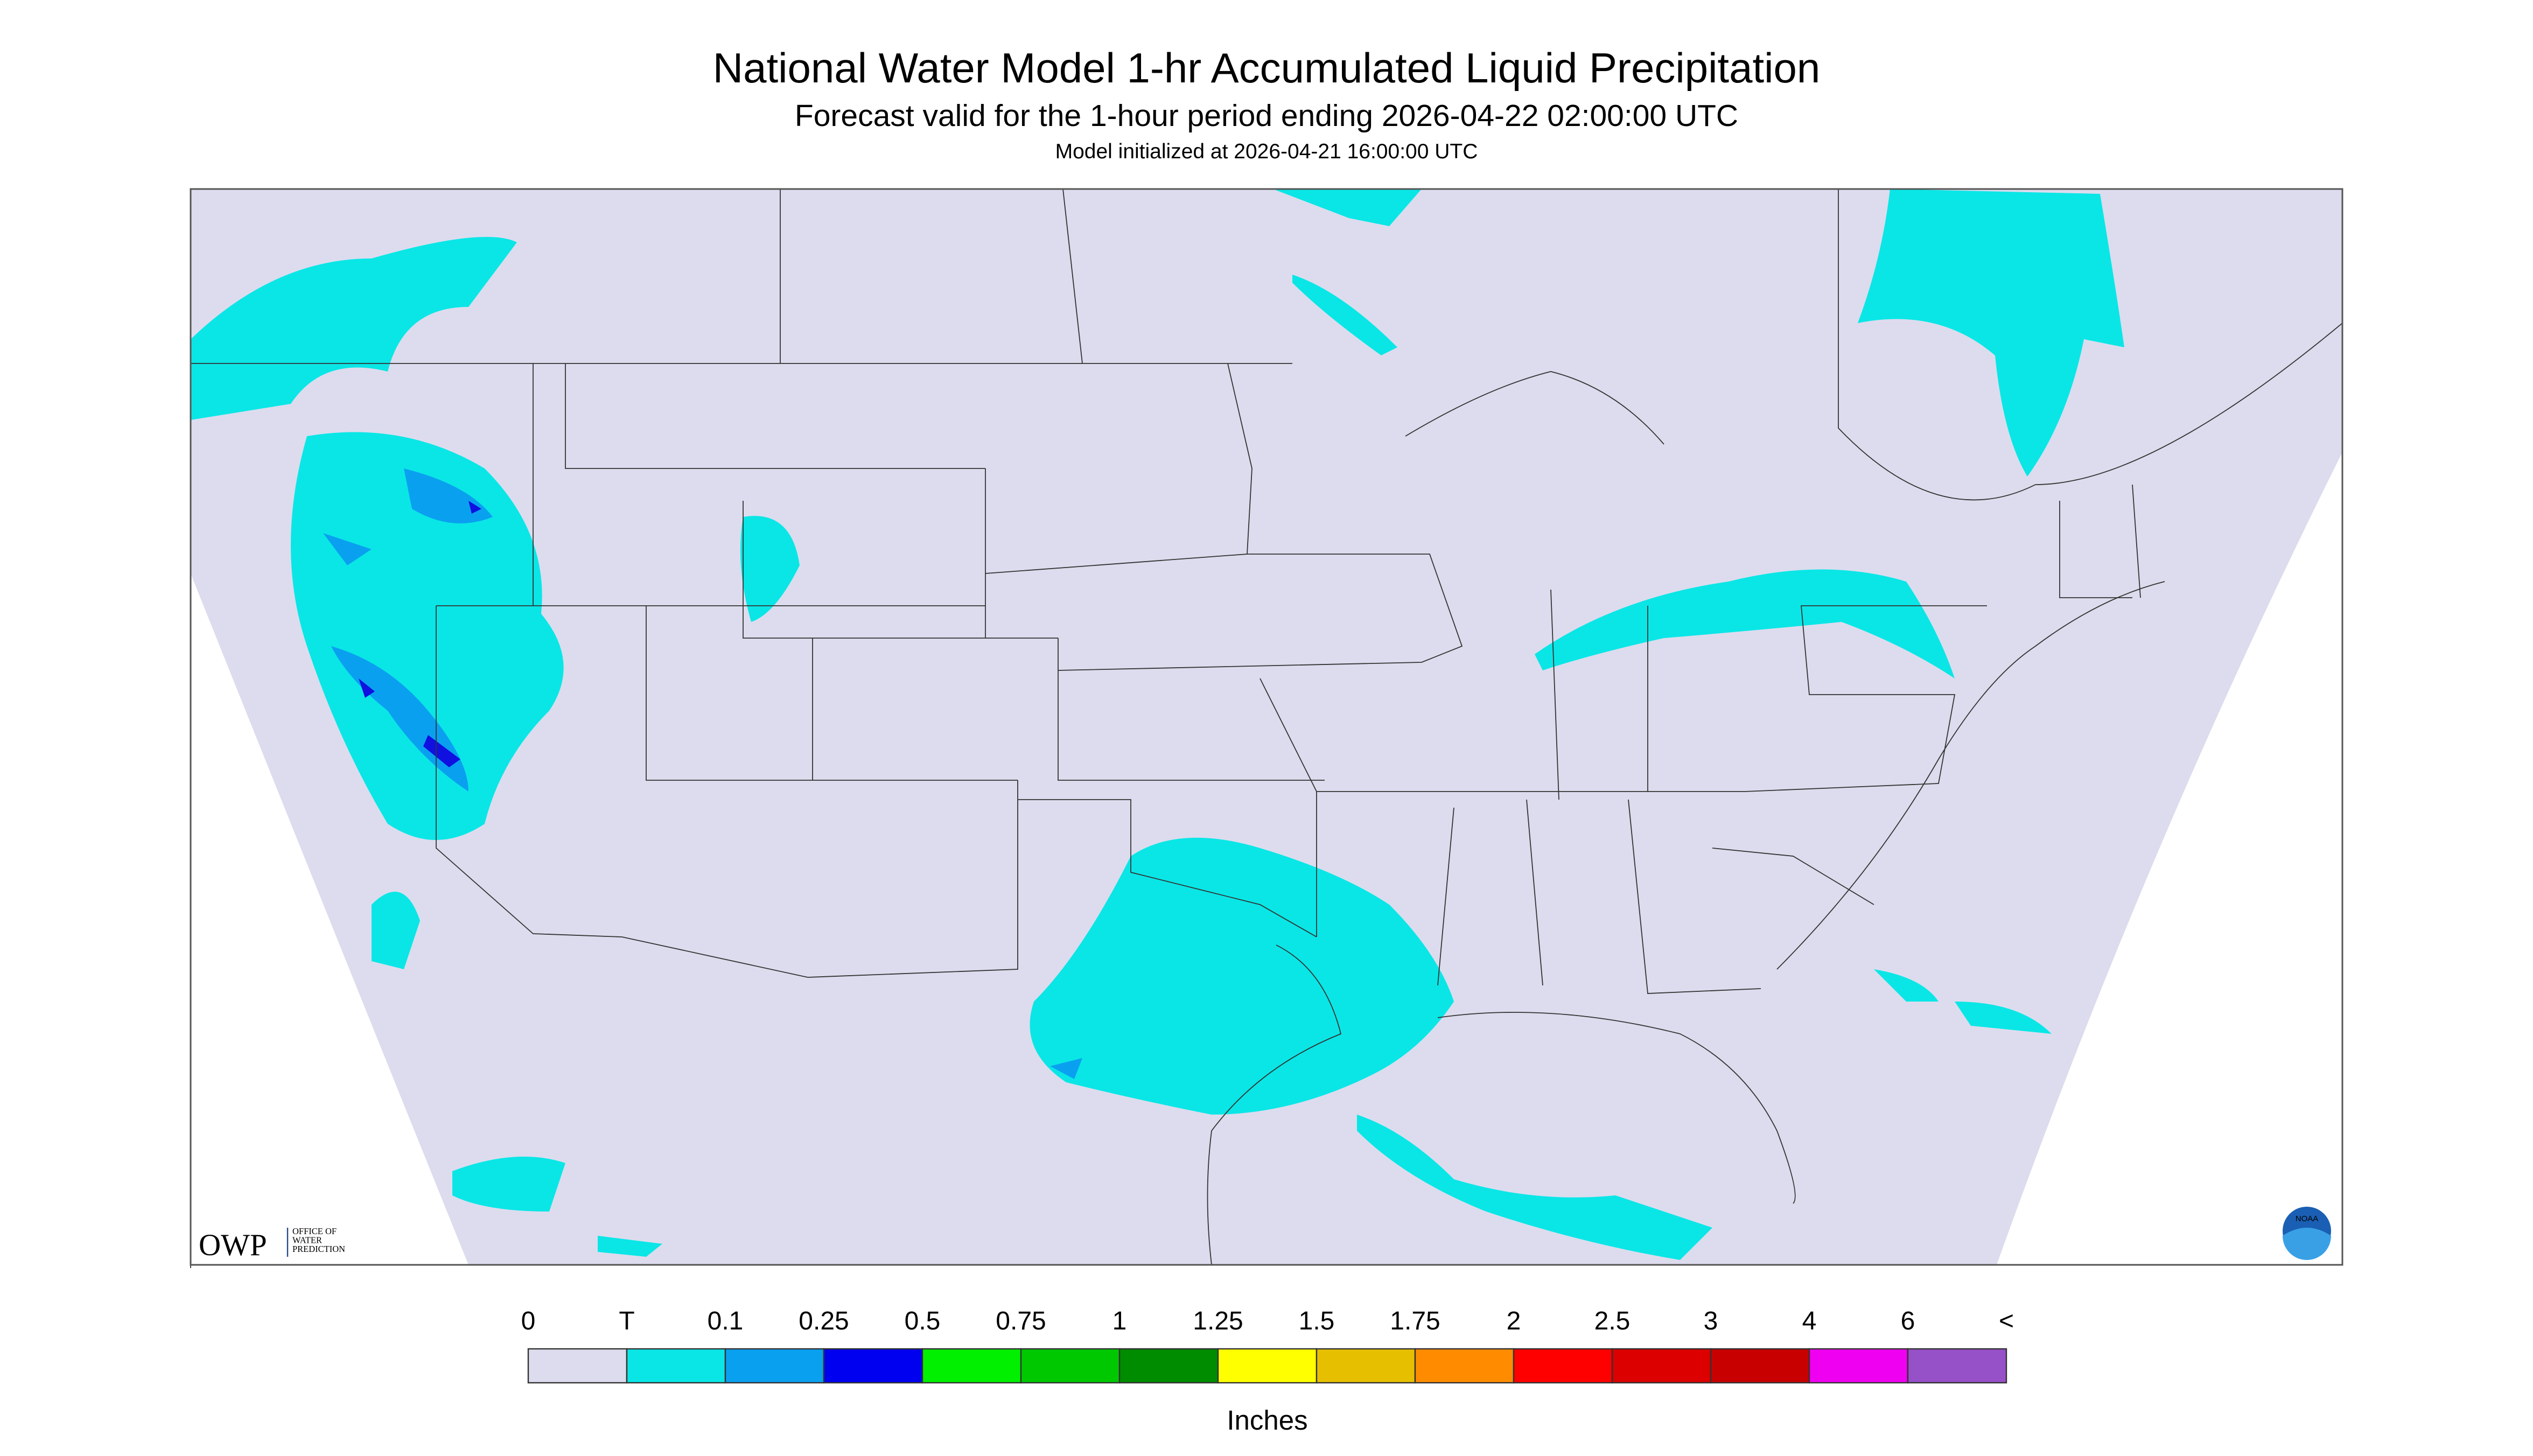 The height and width of the screenshot is (1456, 2533). I want to click on noaa-logo: NOAA, so click(2307, 1234).